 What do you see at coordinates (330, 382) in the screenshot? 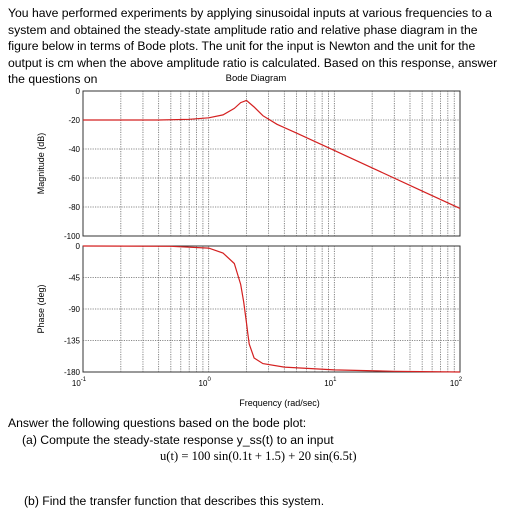
I see `x-tick-label: 10¹` at bounding box center [330, 382].